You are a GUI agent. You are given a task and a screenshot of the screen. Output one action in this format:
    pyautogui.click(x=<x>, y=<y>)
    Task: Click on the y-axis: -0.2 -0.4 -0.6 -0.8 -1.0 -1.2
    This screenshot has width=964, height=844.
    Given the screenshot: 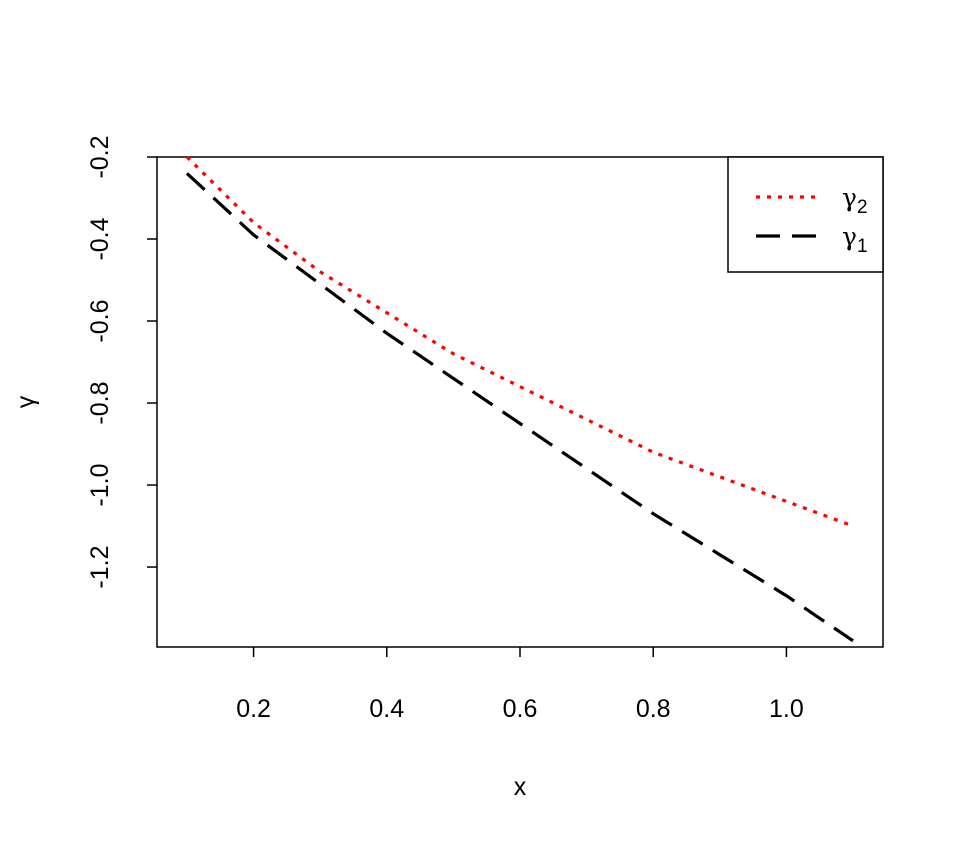 What is the action you would take?
    pyautogui.click(x=121, y=362)
    